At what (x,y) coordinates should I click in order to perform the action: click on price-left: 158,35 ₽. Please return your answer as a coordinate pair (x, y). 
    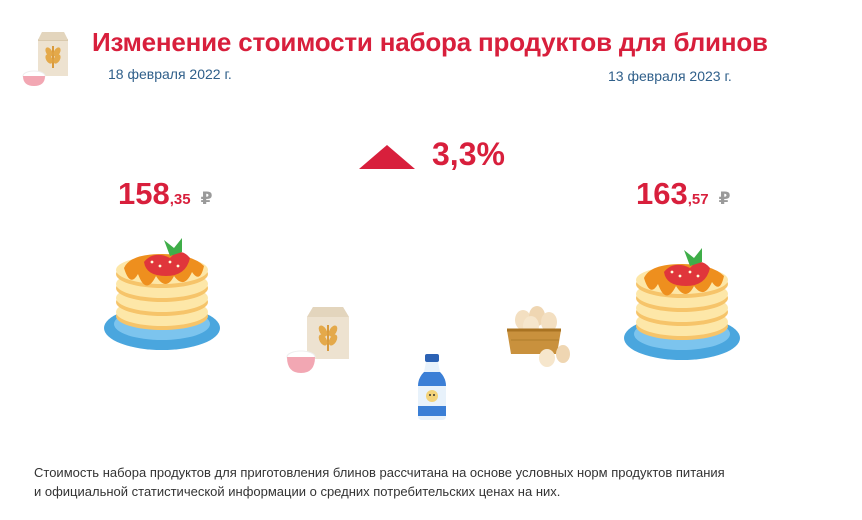
    Looking at the image, I should click on (165, 194).